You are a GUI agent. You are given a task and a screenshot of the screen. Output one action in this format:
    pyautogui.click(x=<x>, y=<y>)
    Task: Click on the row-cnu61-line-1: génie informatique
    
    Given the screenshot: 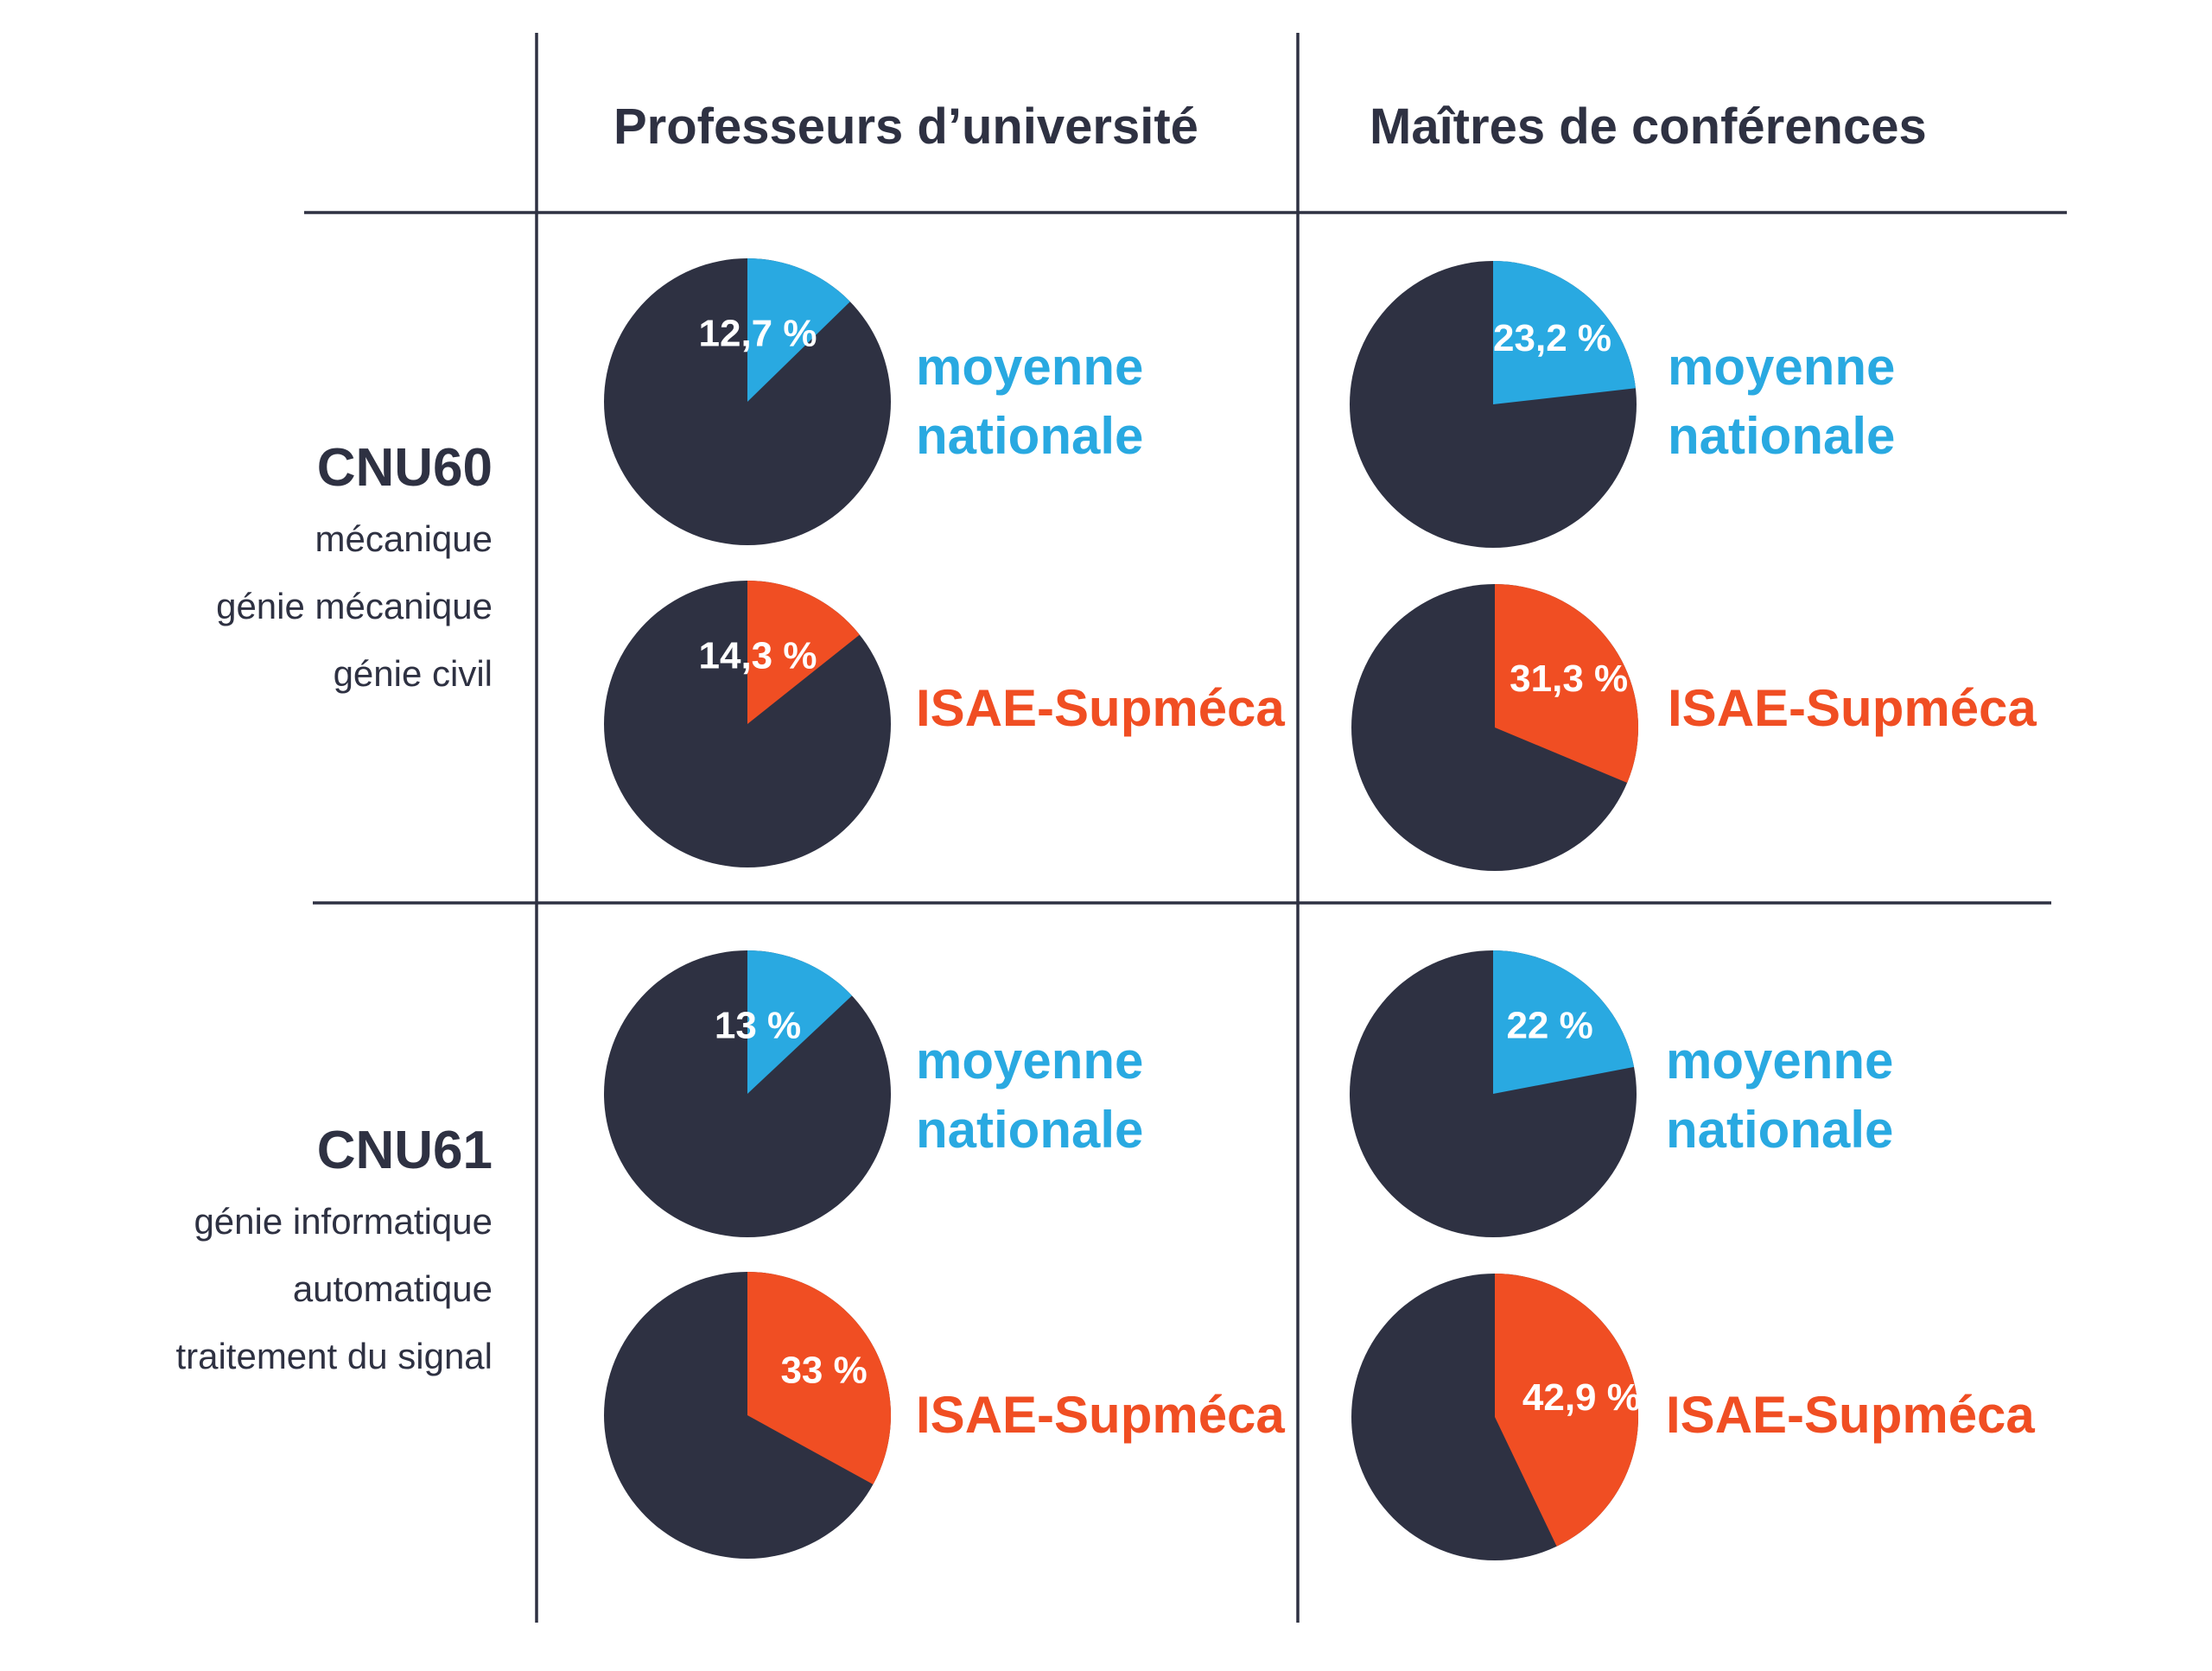 What is the action you would take?
    pyautogui.click(x=343, y=1221)
    